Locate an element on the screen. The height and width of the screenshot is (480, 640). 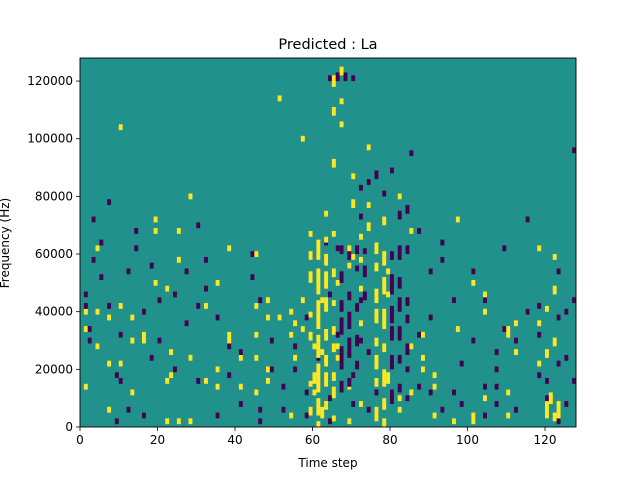
x-tick-label: 20 is located at coordinates (157, 440).